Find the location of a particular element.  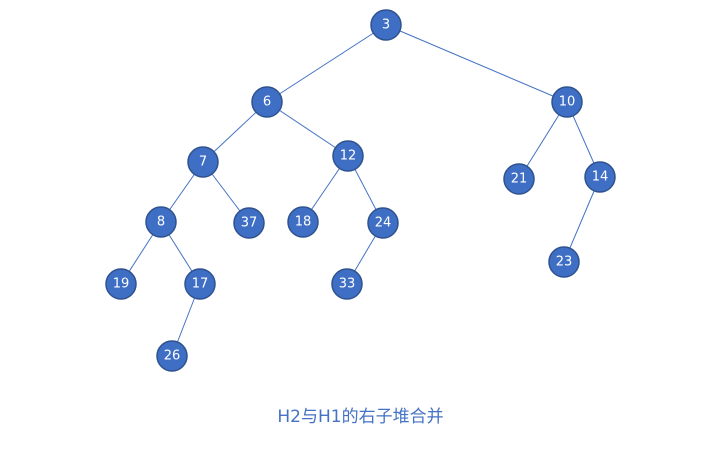

node-label: 12 is located at coordinates (348, 156).